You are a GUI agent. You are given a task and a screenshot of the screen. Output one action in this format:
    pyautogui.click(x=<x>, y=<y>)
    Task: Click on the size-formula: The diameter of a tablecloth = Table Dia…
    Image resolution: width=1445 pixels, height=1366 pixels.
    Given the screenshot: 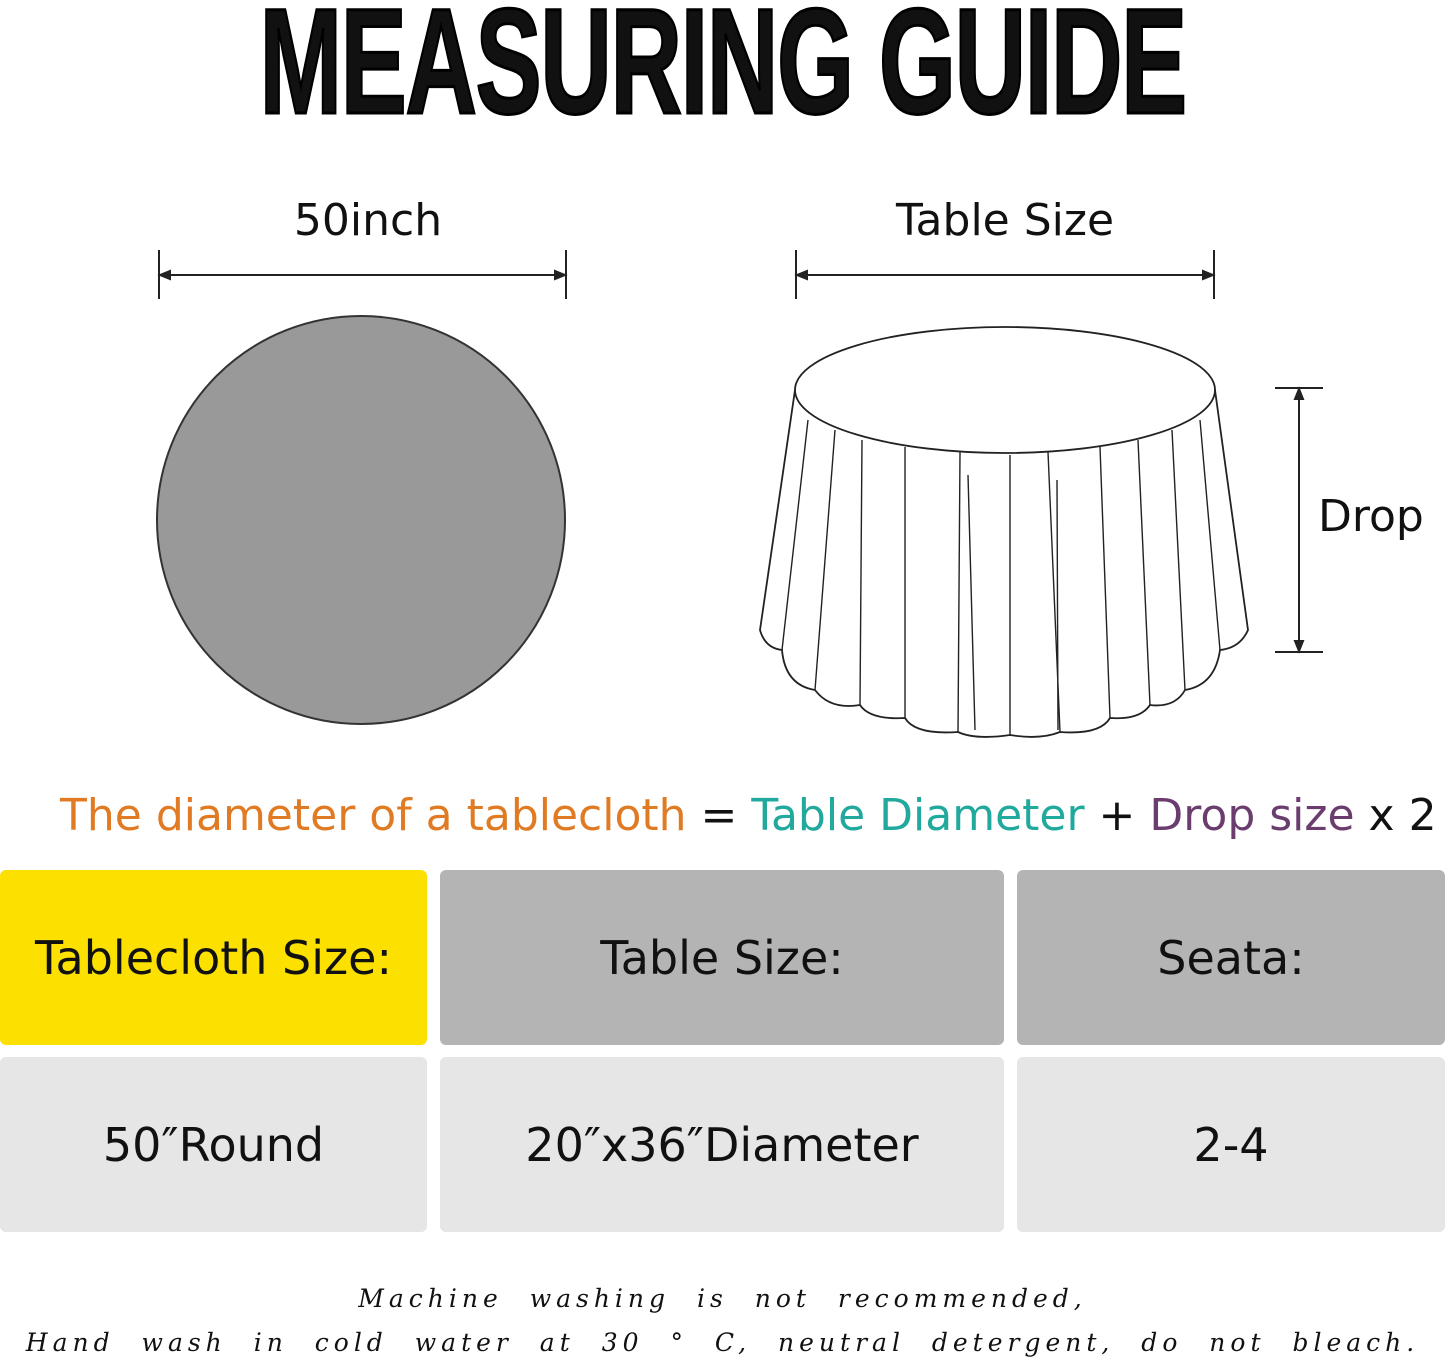 What is the action you would take?
    pyautogui.click(x=748, y=816)
    